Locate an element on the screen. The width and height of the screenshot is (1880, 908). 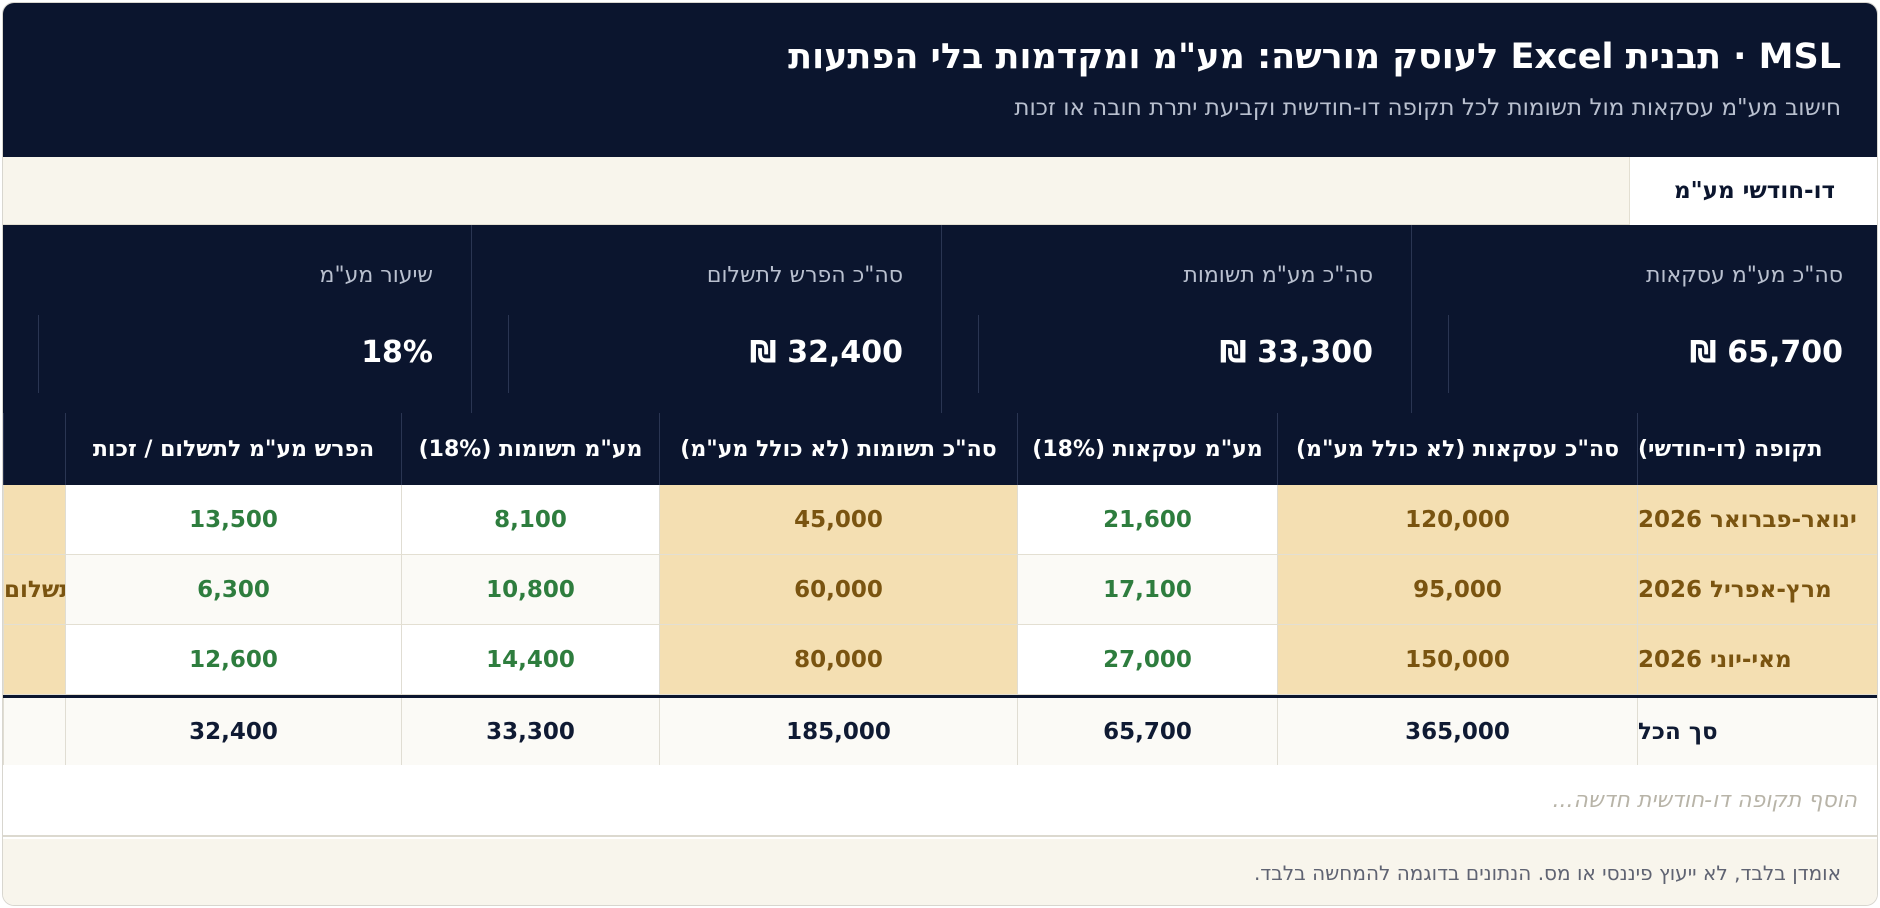
total-difference: 32,400 is located at coordinates (233, 732).